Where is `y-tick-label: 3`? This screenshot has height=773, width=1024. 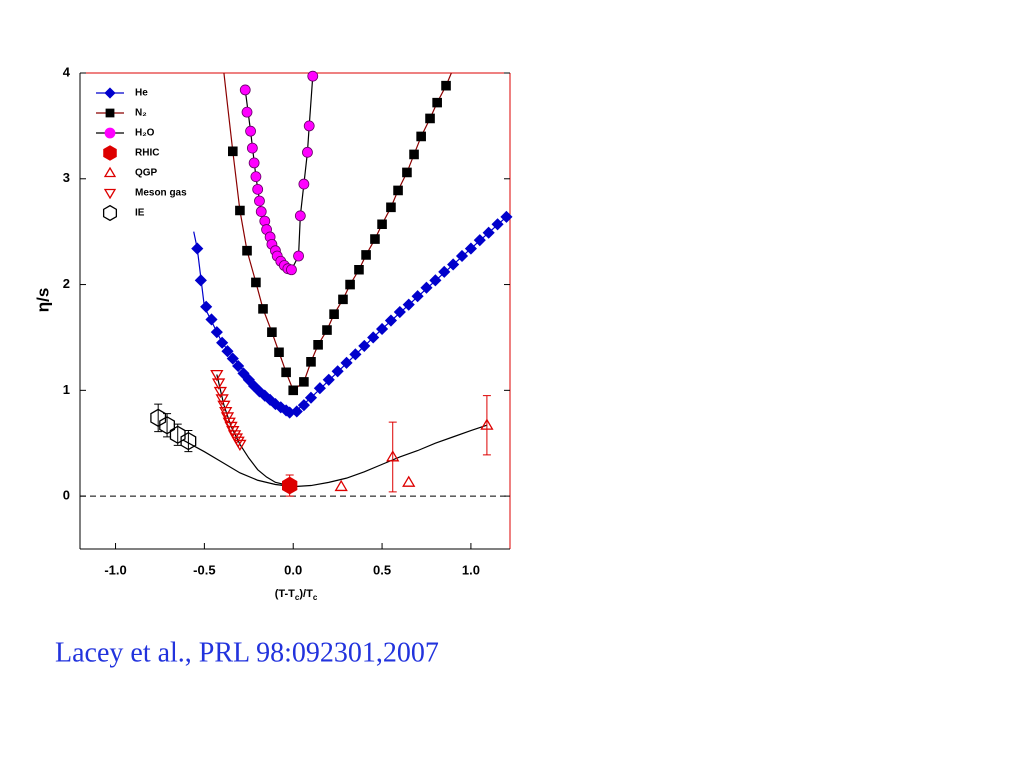 y-tick-label: 3 is located at coordinates (66, 177).